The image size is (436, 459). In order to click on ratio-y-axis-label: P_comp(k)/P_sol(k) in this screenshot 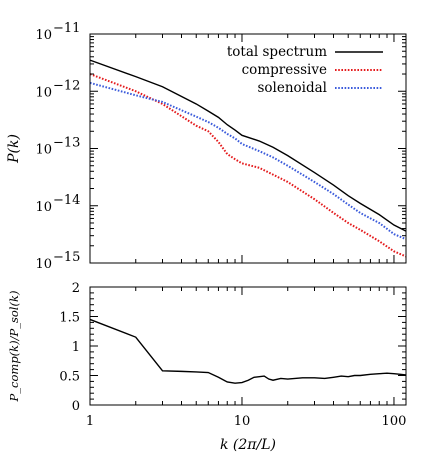, I will do `click(14, 347)`.